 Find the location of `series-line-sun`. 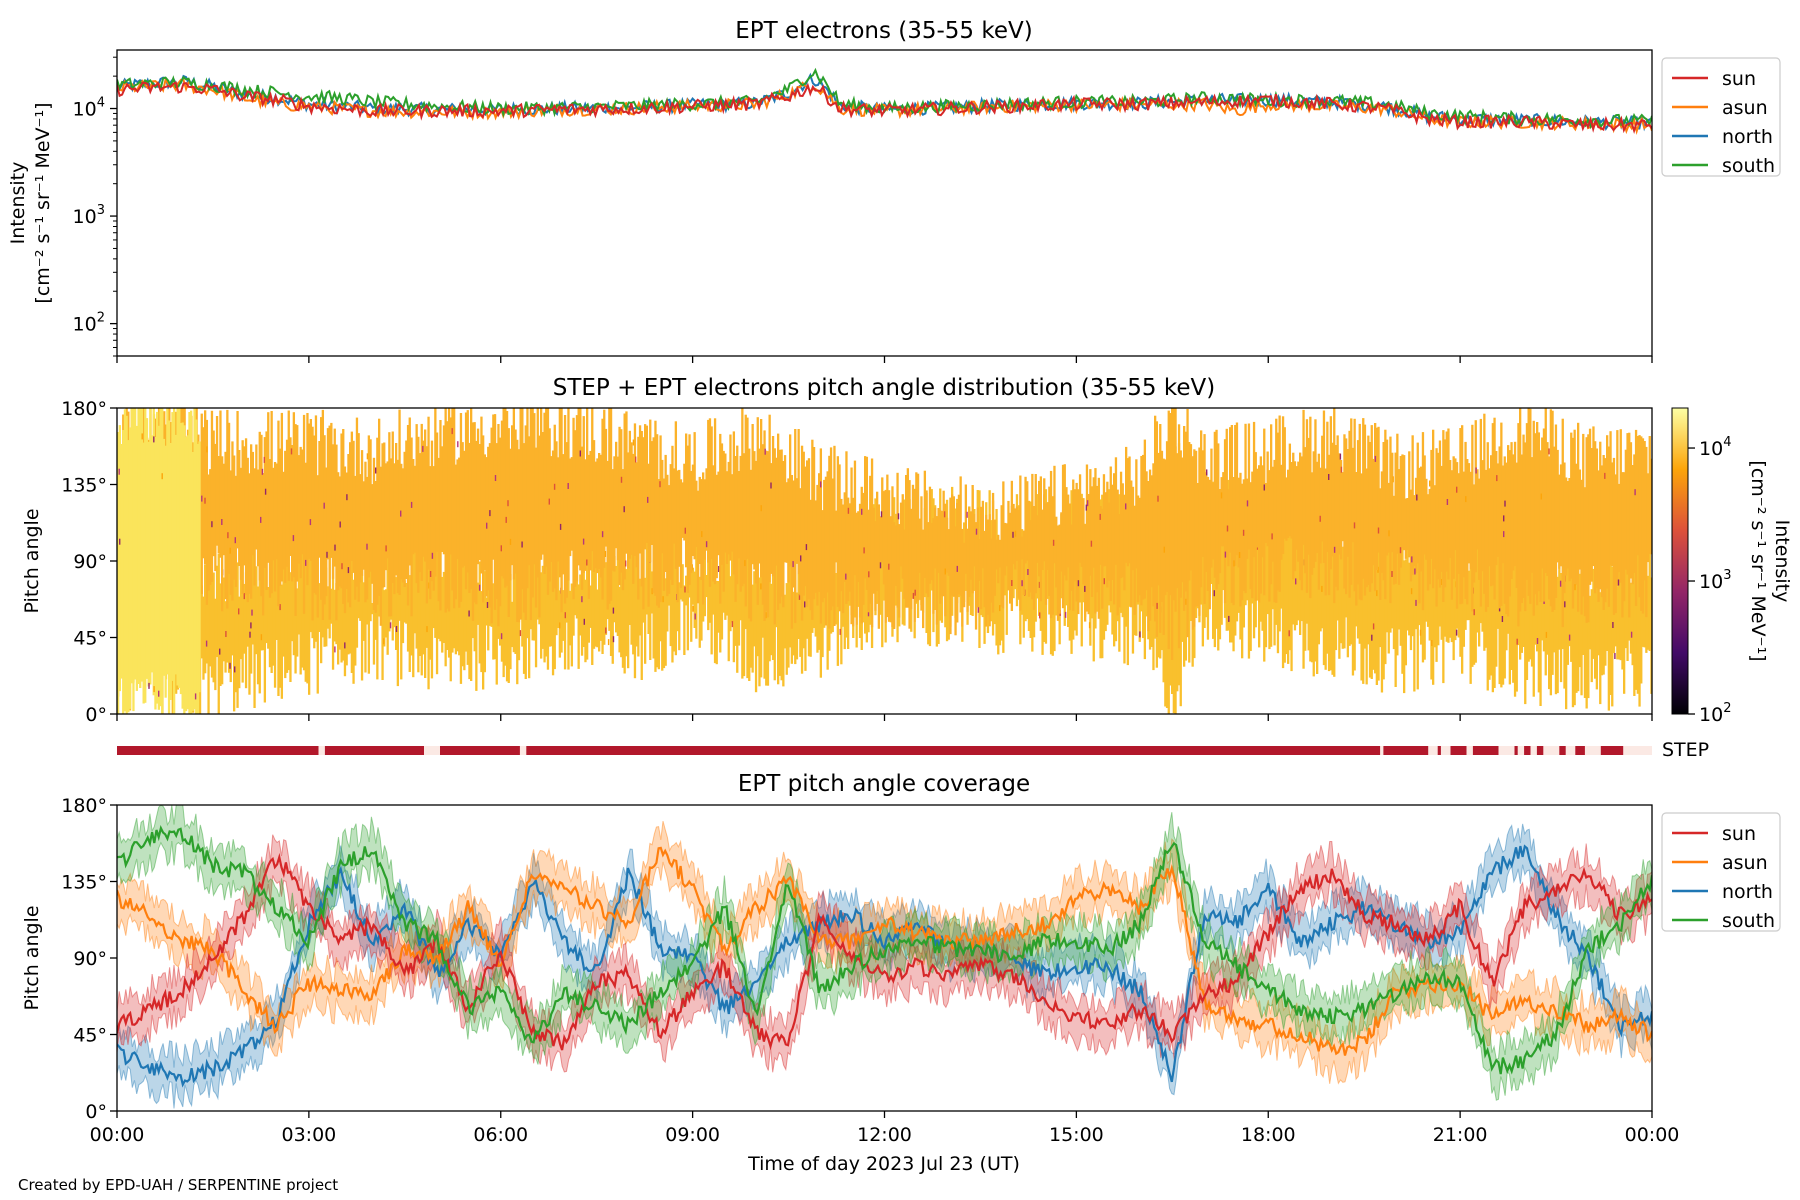

series-line-sun is located at coordinates (884, 951).